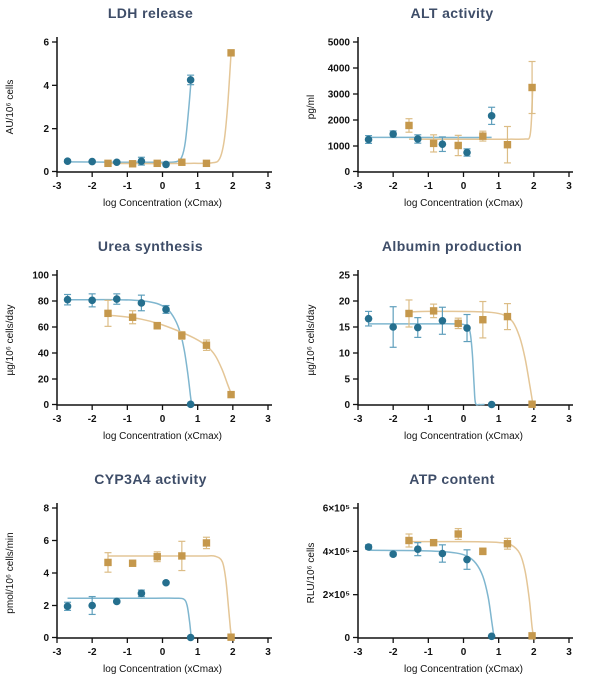 The width and height of the screenshot is (603, 699). What do you see at coordinates (44, 328) in the screenshot?
I see `y-tick-label: 60` at bounding box center [44, 328].